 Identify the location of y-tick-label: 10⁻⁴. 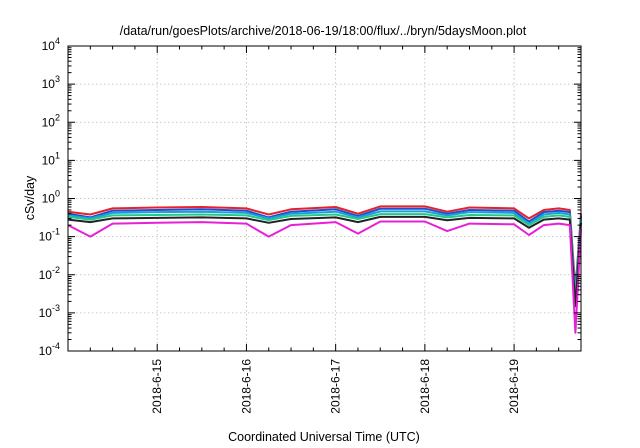
(49, 349).